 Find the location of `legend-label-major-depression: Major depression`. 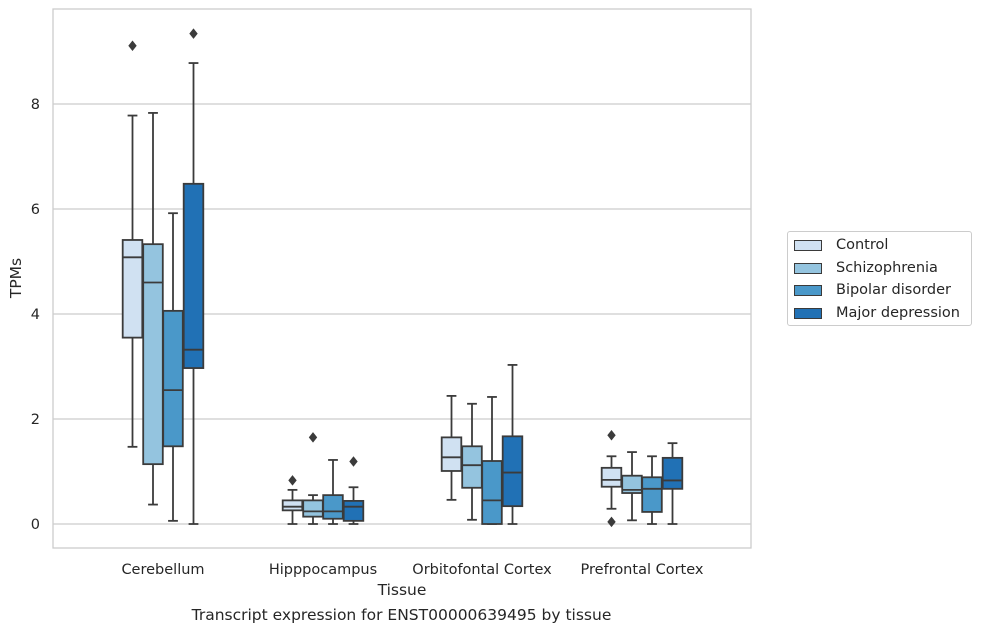

legend-label-major-depression: Major depression is located at coordinates (898, 313).